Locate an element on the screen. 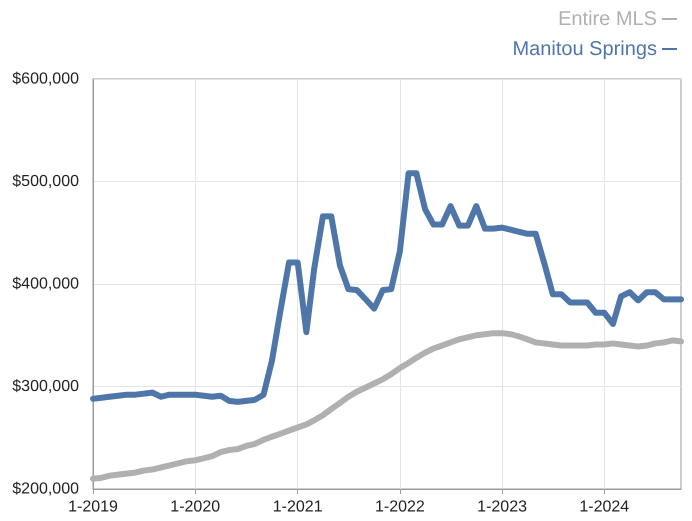 Image resolution: width=692 pixels, height=521 pixels. x-tick-label: 1-2024 is located at coordinates (604, 507).